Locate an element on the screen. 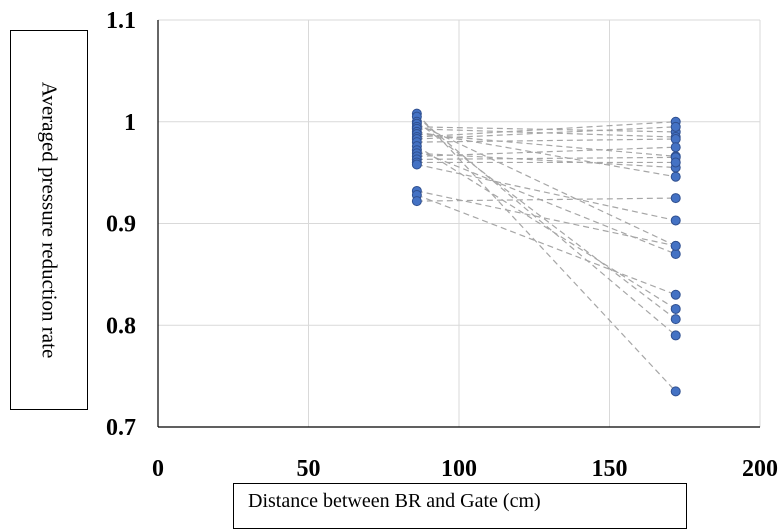 Image resolution: width=783 pixels, height=532 pixels. x-axis-label-box: Distance between BR and Gate (cm) is located at coordinates (460, 506).